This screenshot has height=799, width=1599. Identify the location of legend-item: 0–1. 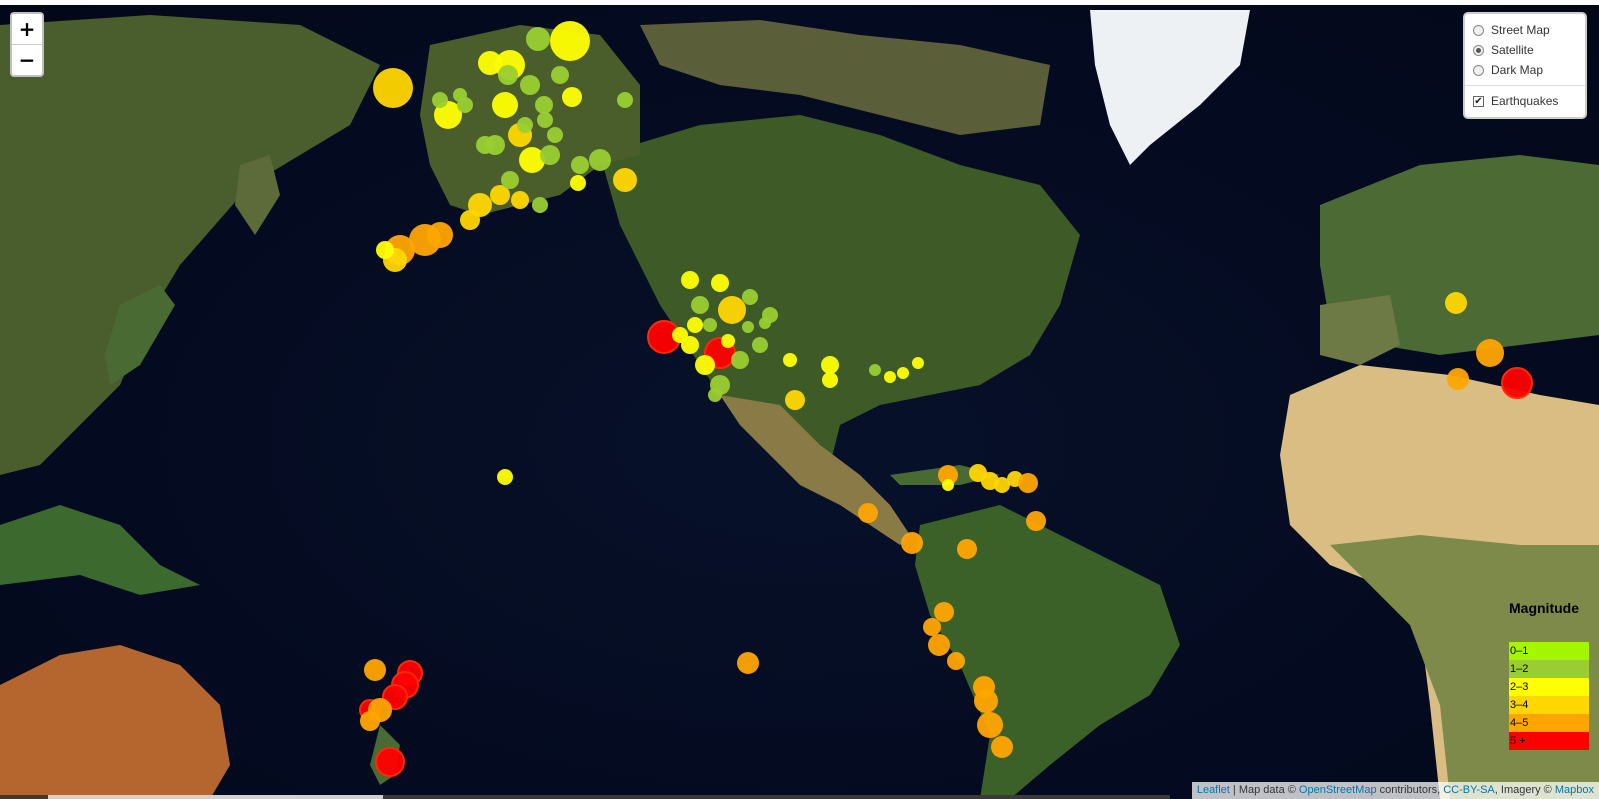
(1549, 651).